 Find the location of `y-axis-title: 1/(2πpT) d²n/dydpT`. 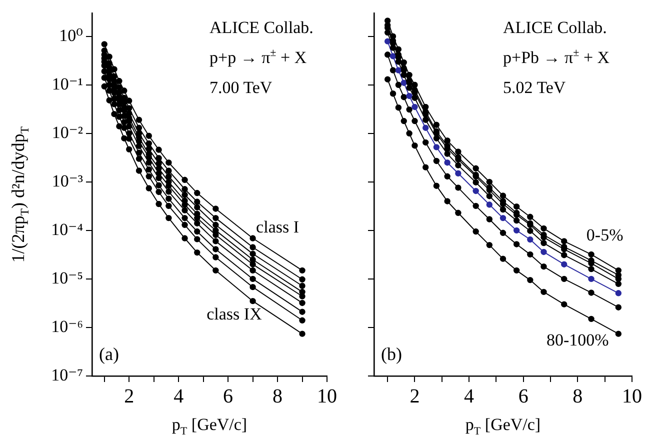

y-axis-title: 1/(2πpT) d²n/dydpT is located at coordinates (20, 194).